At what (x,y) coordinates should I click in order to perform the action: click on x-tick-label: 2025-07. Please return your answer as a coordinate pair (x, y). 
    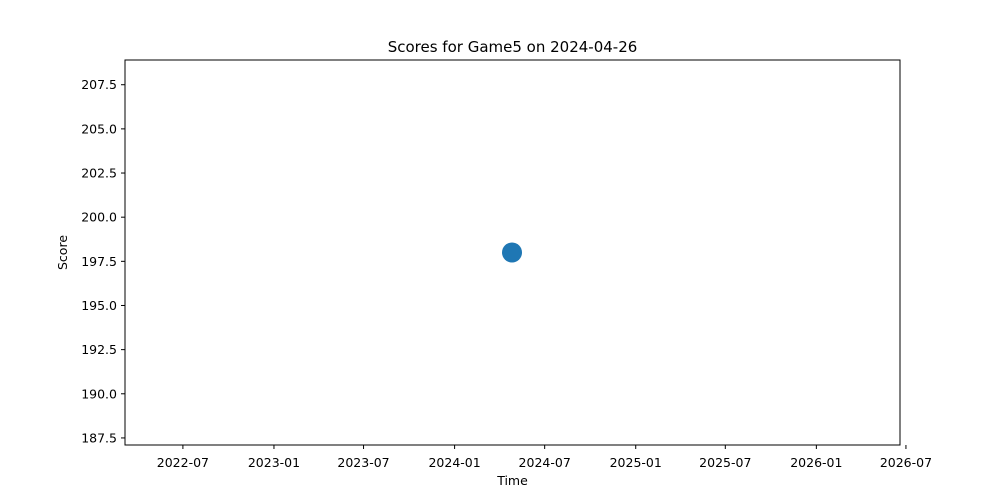
    Looking at the image, I should click on (725, 462).